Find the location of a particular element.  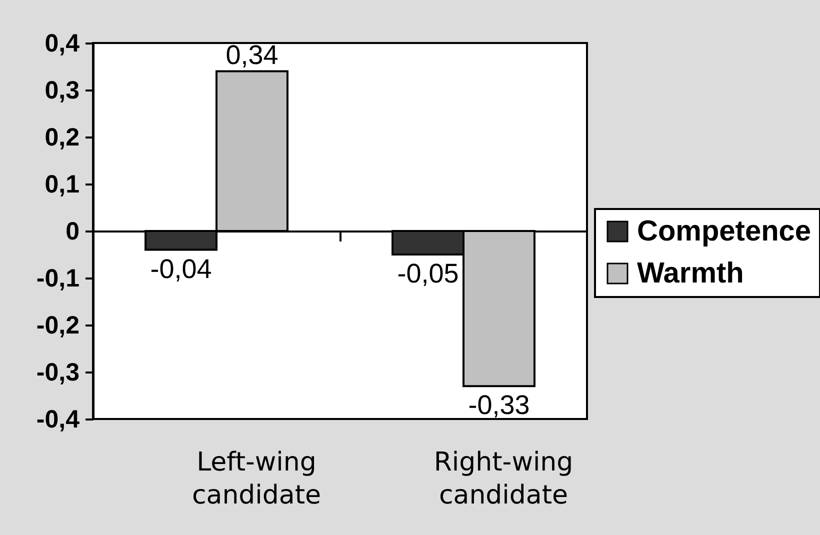

legend-label: Competence is located at coordinates (724, 232).